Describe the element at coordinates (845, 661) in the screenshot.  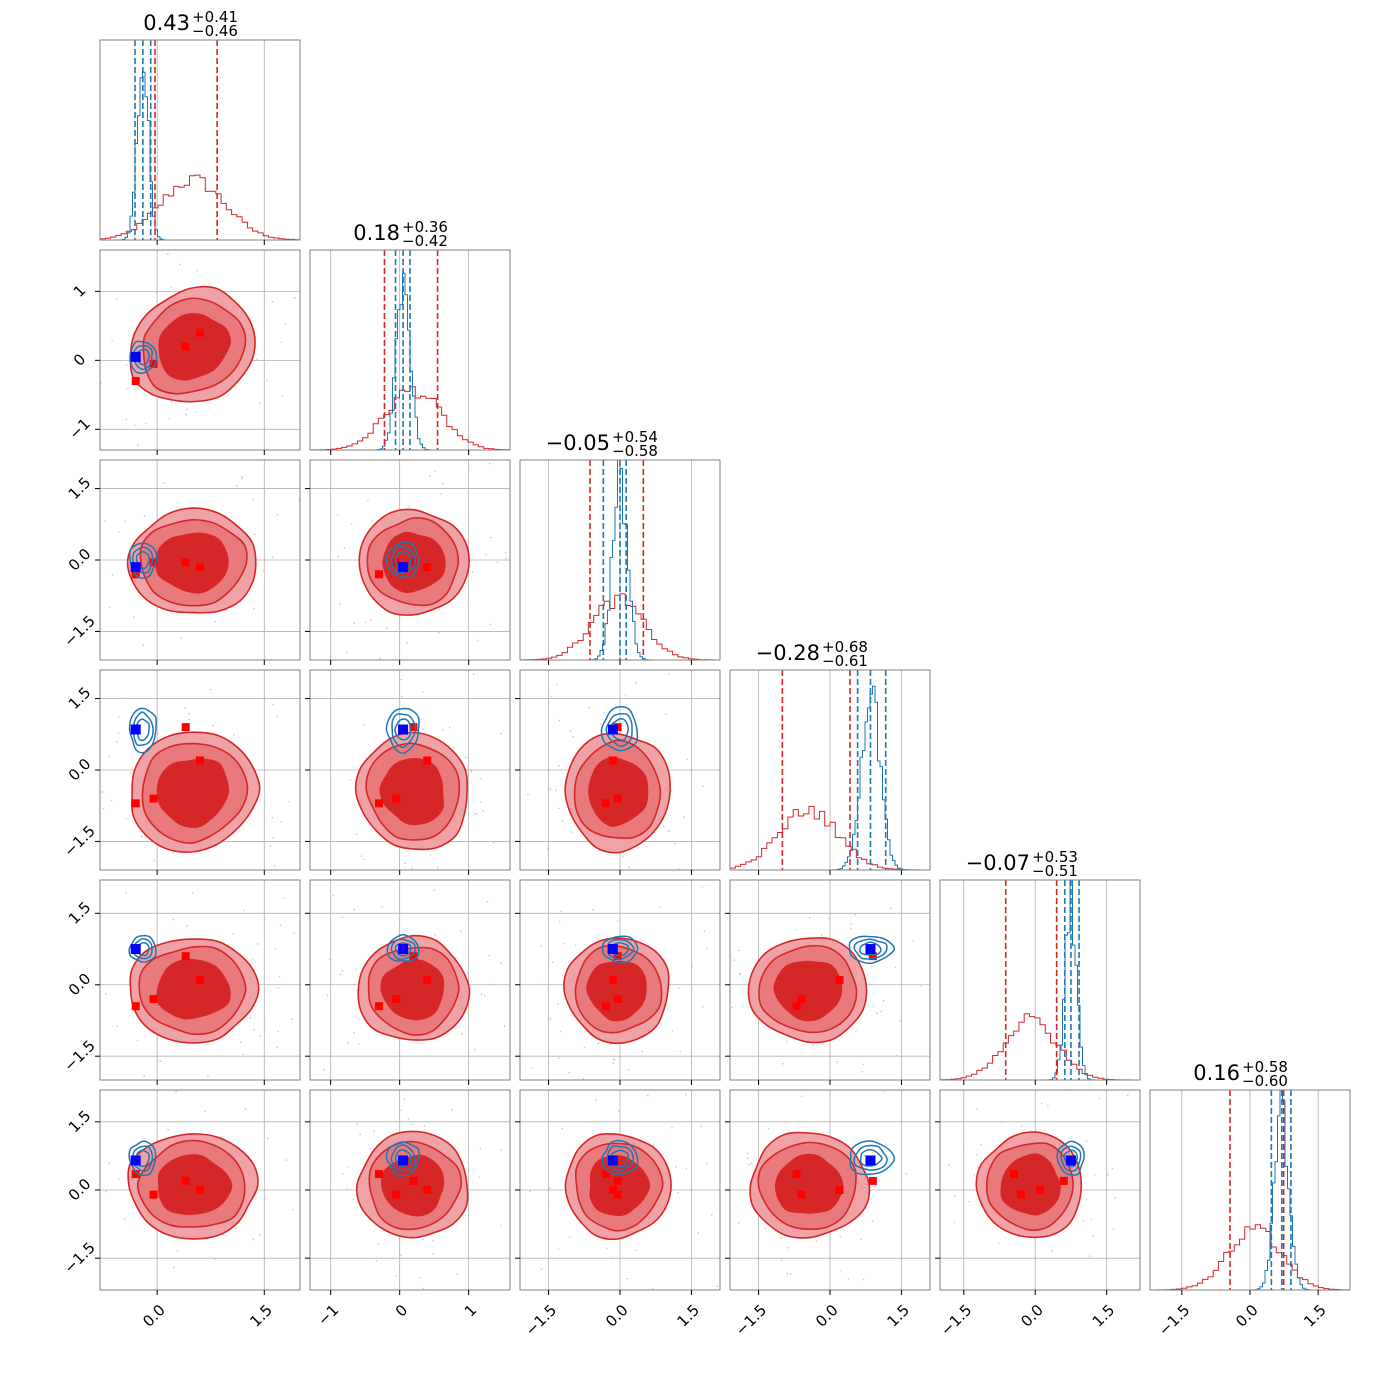
I see `title-minus: −0.61` at that location.